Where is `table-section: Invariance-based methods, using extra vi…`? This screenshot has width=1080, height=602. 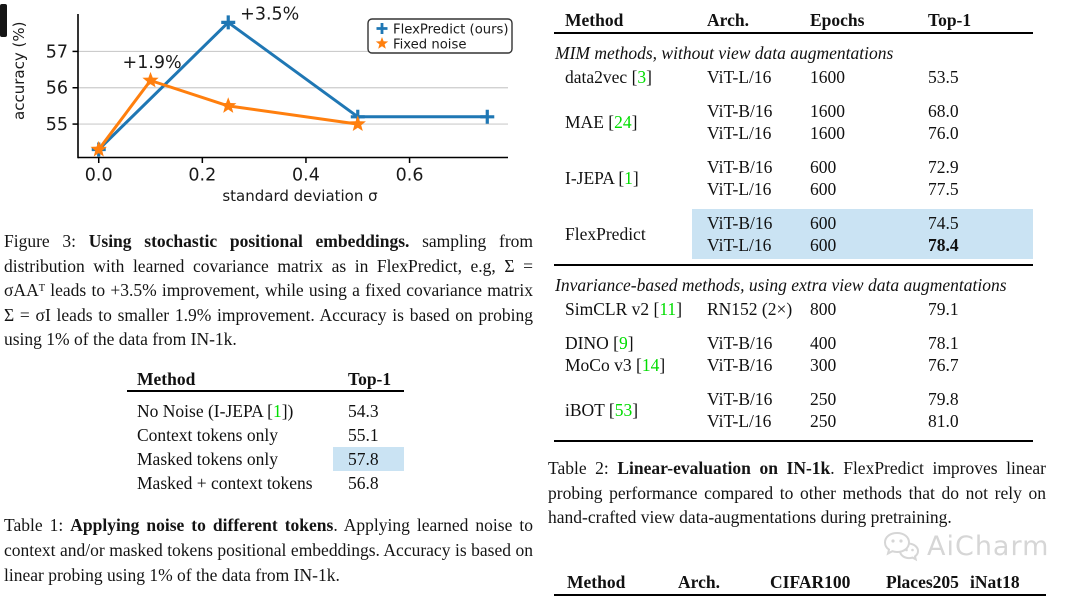 table-section: Invariance-based methods, using extra vi… is located at coordinates (793, 353).